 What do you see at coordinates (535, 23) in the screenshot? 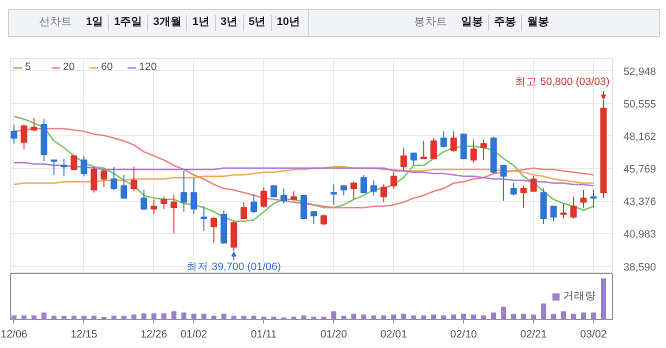
I see `category-label: 월봉` at bounding box center [535, 23].